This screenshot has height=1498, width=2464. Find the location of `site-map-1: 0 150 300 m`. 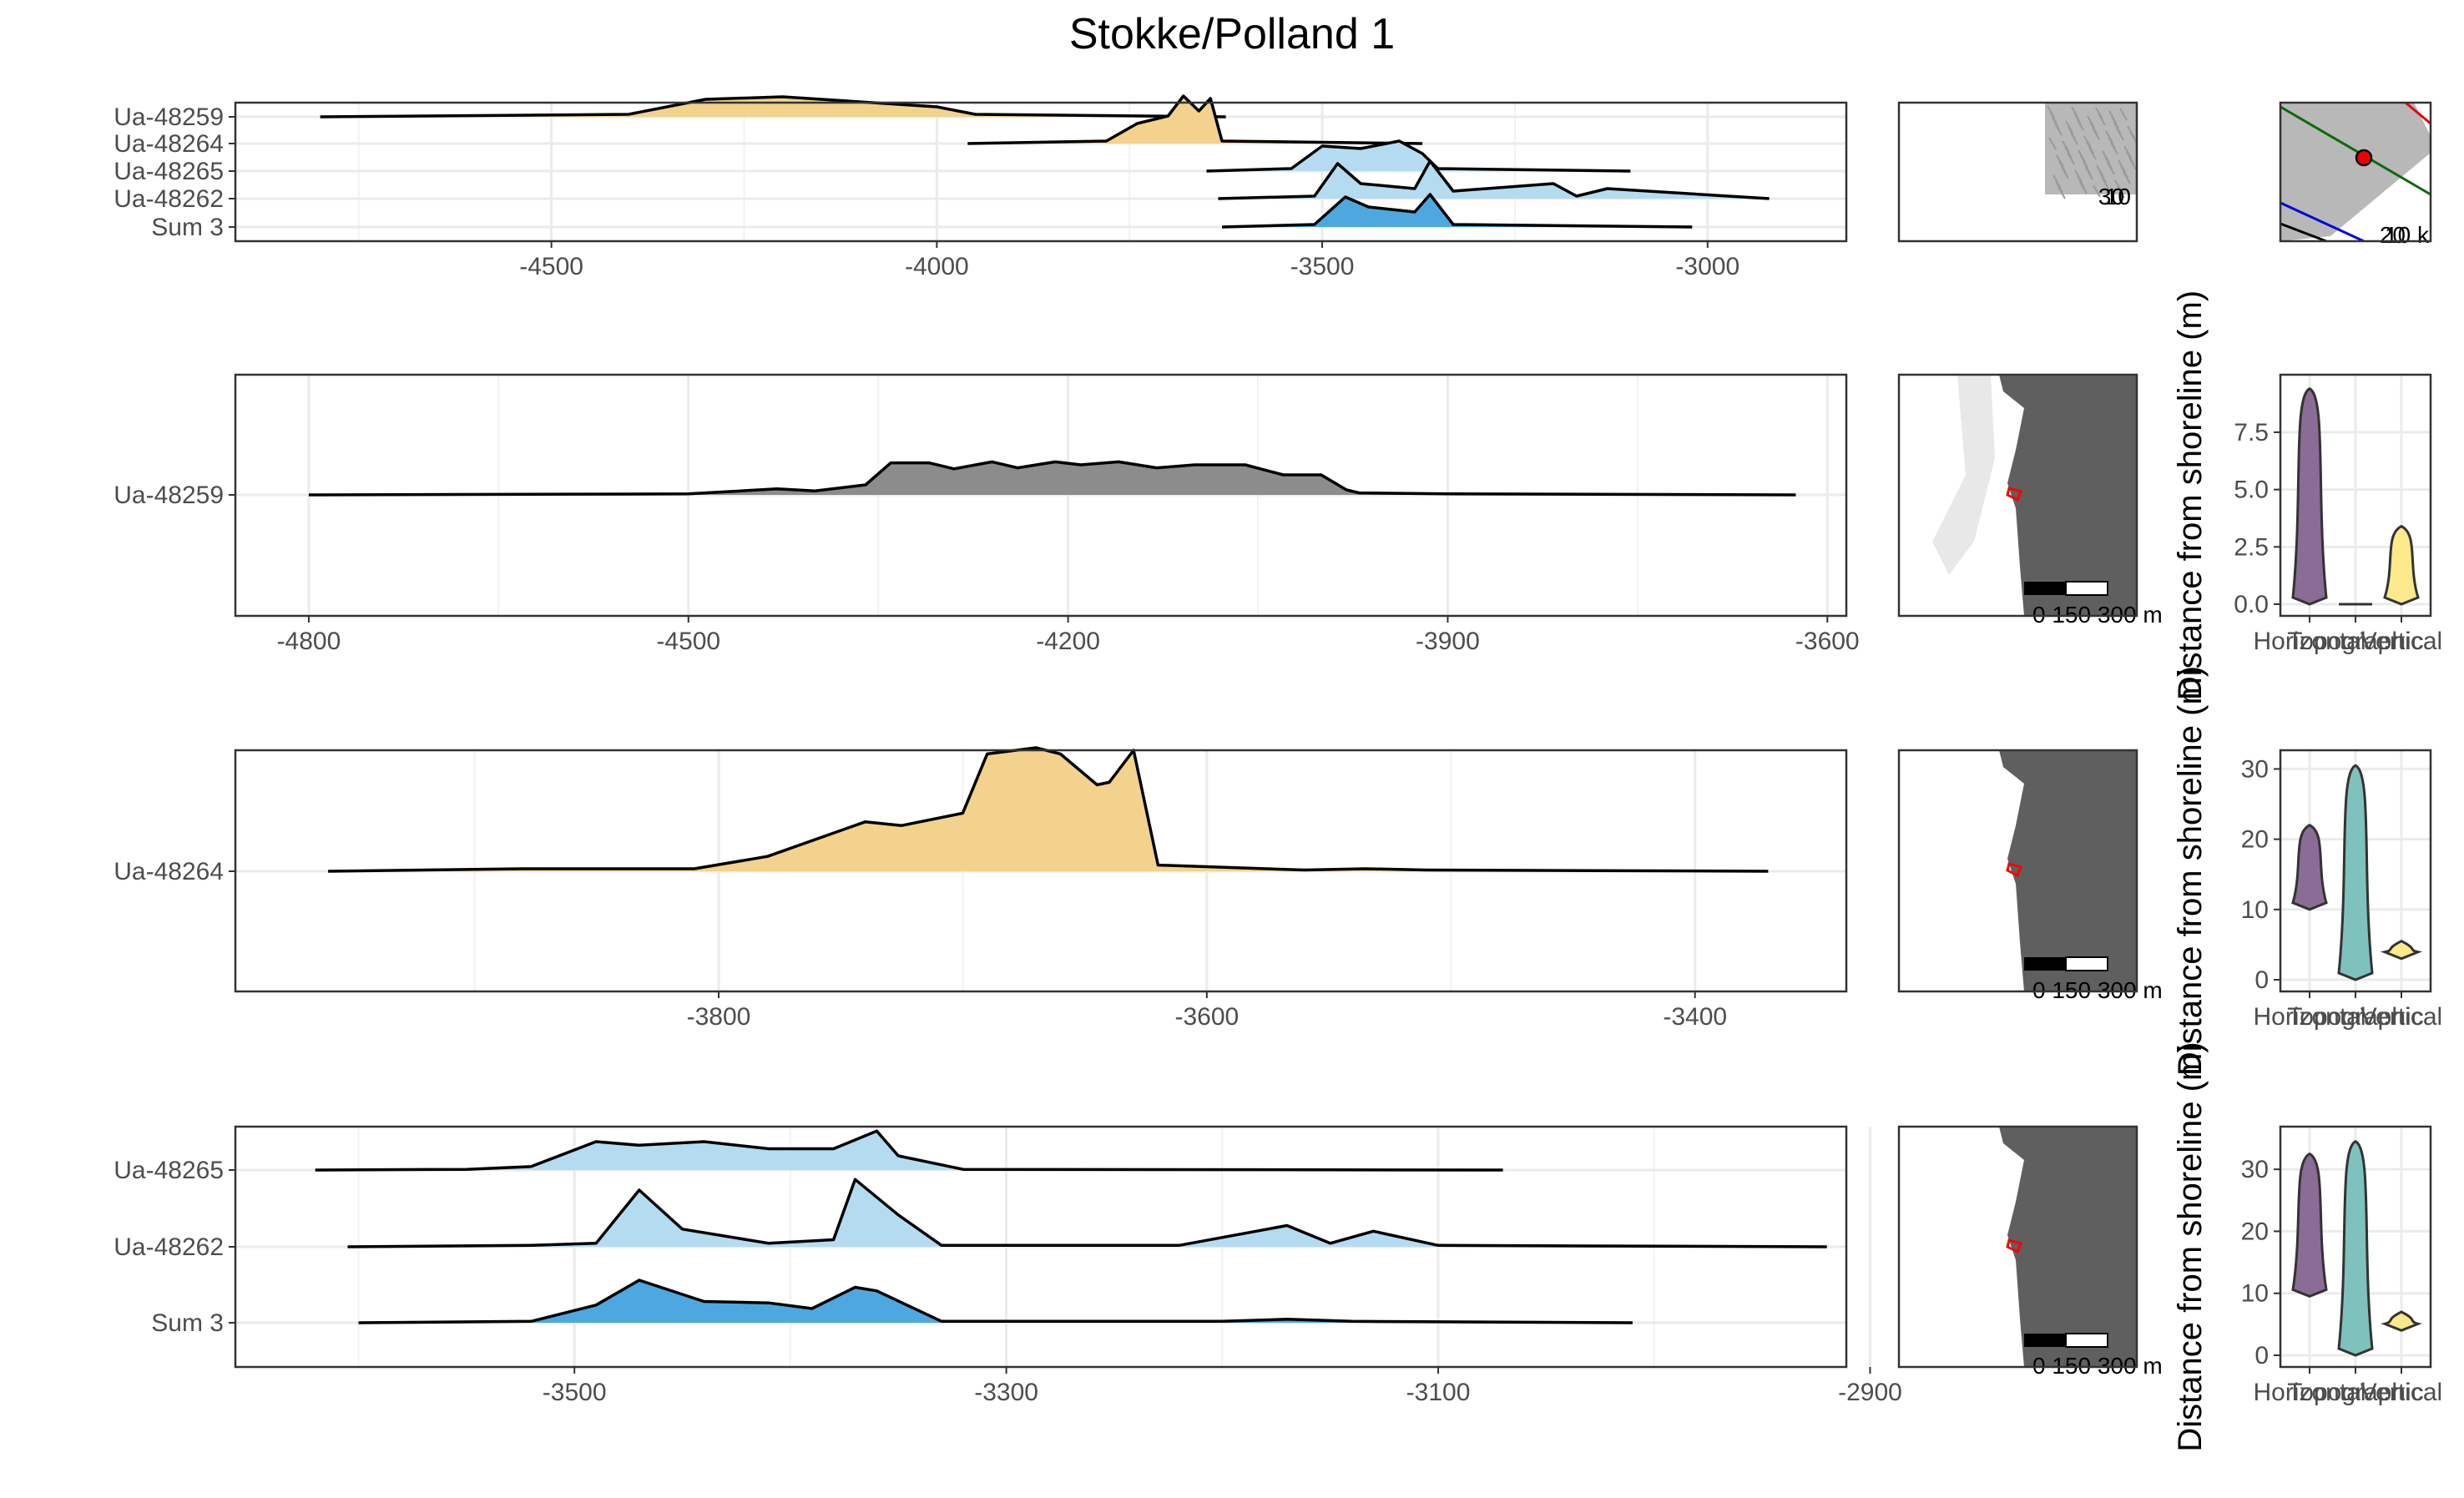

site-map-1: 0 150 300 m is located at coordinates (2030, 500).